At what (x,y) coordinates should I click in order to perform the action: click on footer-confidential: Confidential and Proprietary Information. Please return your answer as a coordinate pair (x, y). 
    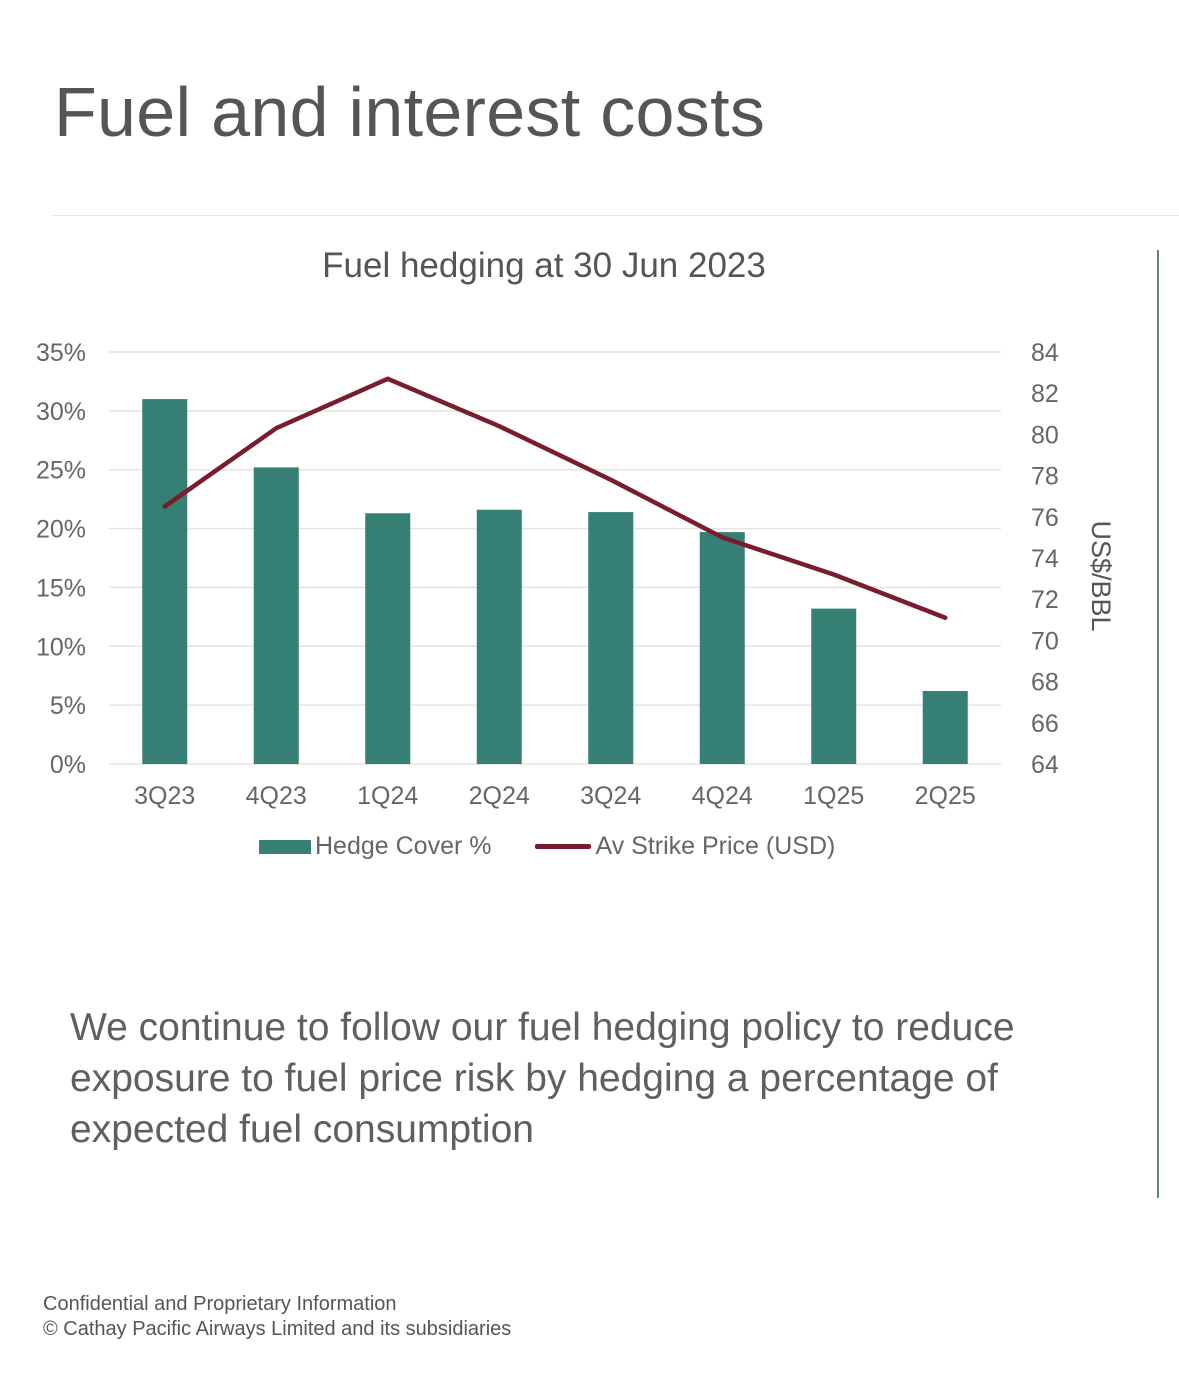
    Looking at the image, I should click on (220, 1304).